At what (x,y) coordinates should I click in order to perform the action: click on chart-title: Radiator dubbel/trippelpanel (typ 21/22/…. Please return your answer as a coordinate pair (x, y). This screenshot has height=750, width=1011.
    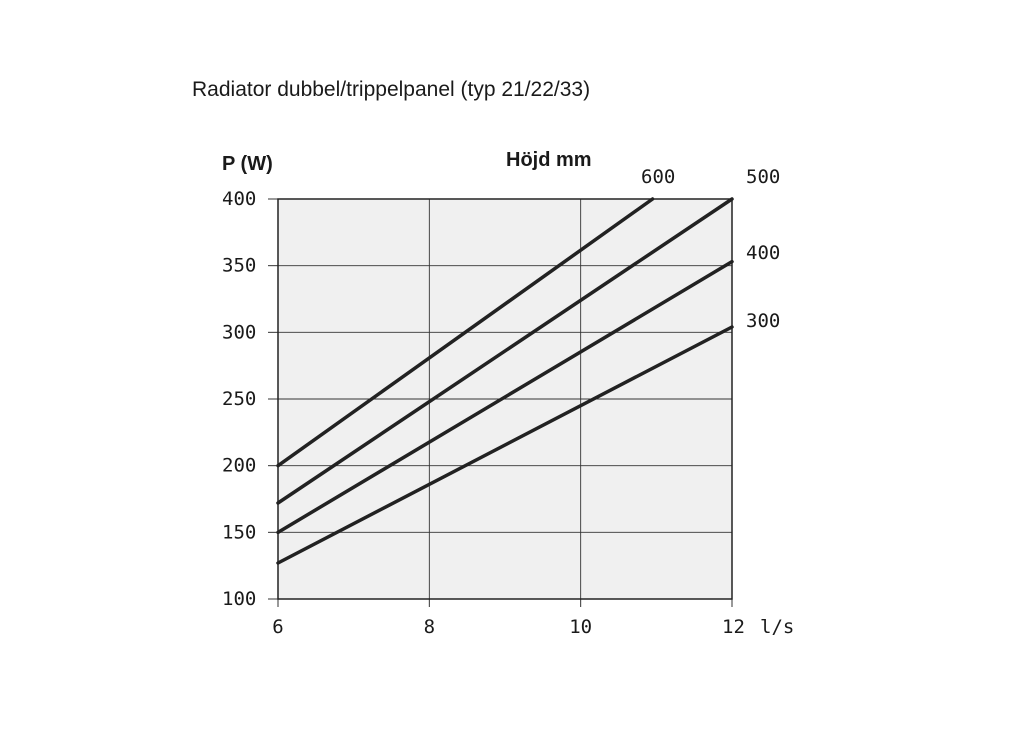
    Looking at the image, I should click on (391, 89).